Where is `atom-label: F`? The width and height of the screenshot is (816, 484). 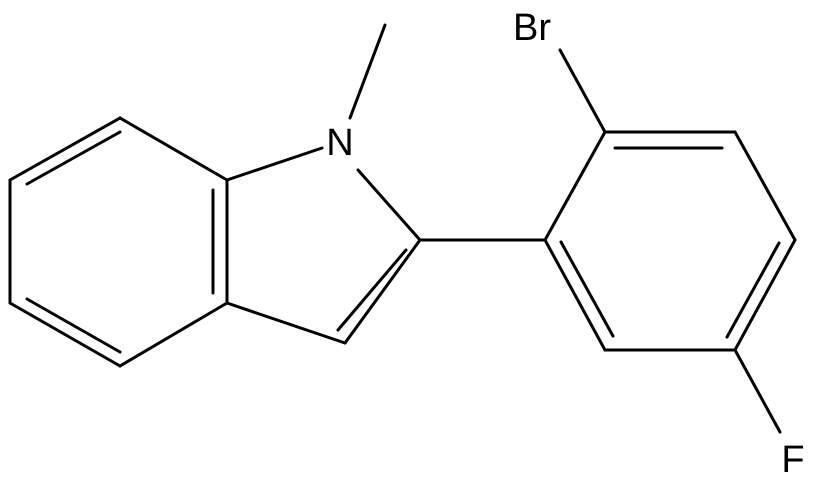
atom-label: F is located at coordinates (792, 460).